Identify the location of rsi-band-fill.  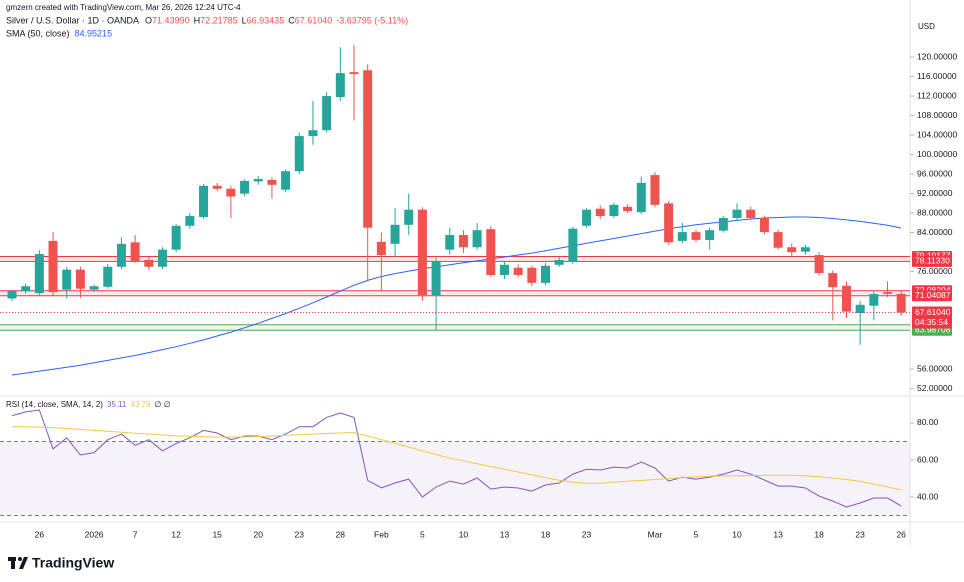
(455, 478).